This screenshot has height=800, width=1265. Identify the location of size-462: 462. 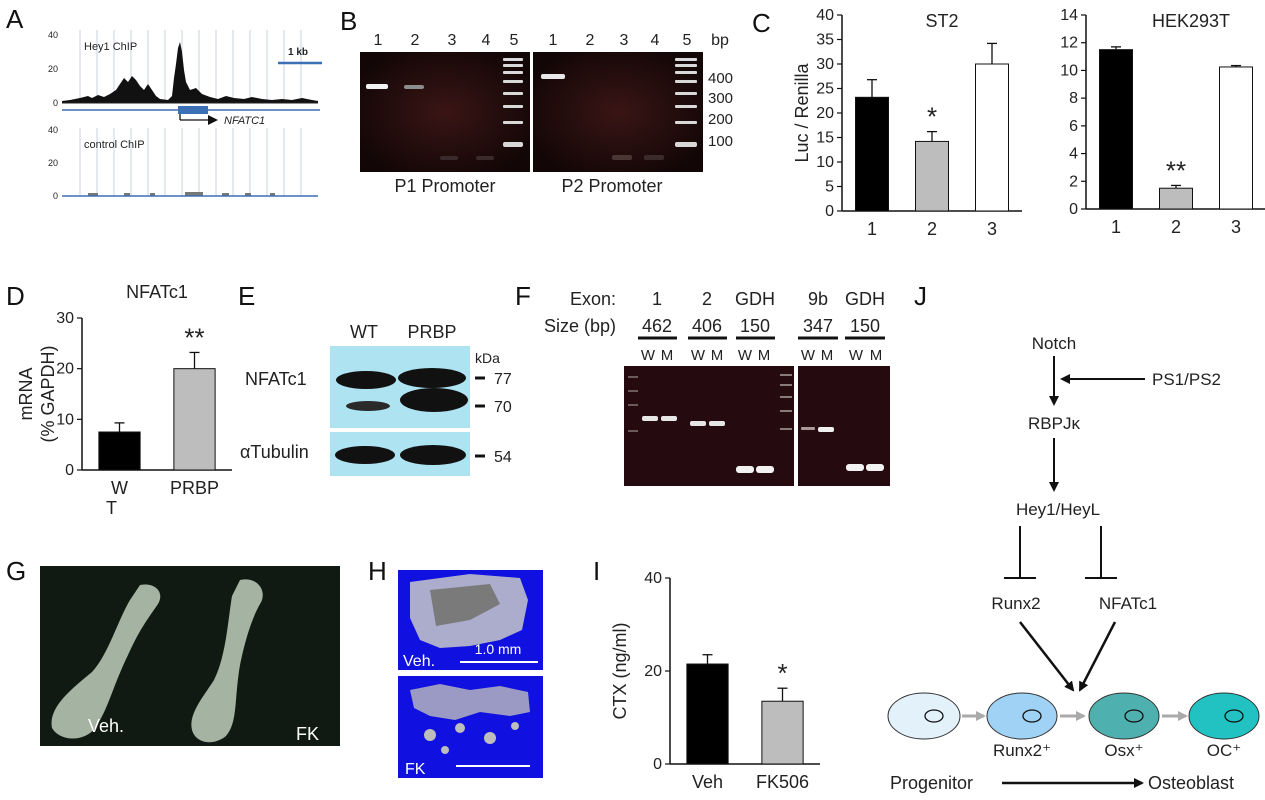
(657, 326).